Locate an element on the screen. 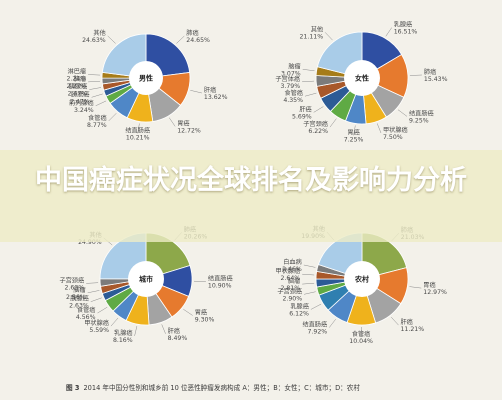 This screenshot has height=400, width=502. pie-slice-value: 12.72% is located at coordinates (189, 130).